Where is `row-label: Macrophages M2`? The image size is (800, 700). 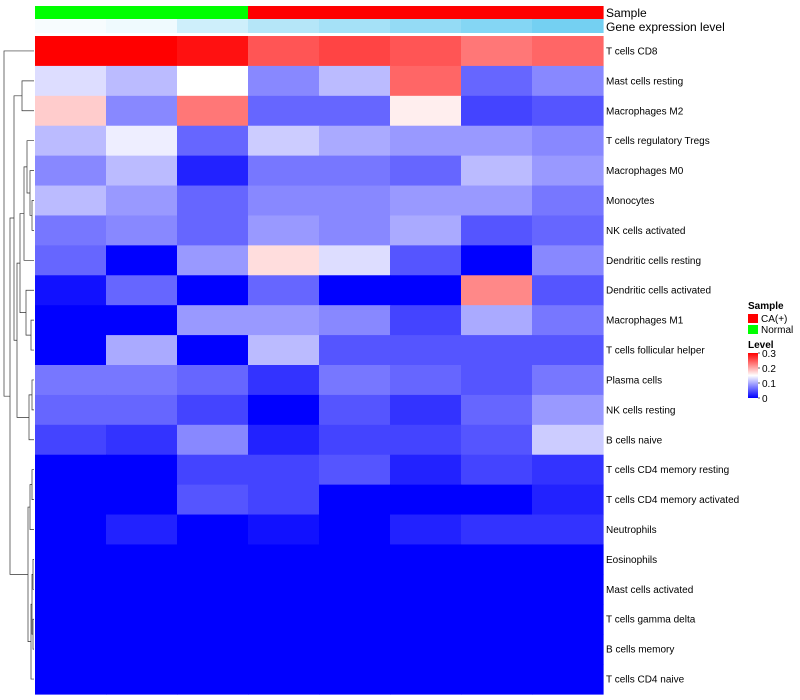
row-label: Macrophages M2 is located at coordinates (645, 111).